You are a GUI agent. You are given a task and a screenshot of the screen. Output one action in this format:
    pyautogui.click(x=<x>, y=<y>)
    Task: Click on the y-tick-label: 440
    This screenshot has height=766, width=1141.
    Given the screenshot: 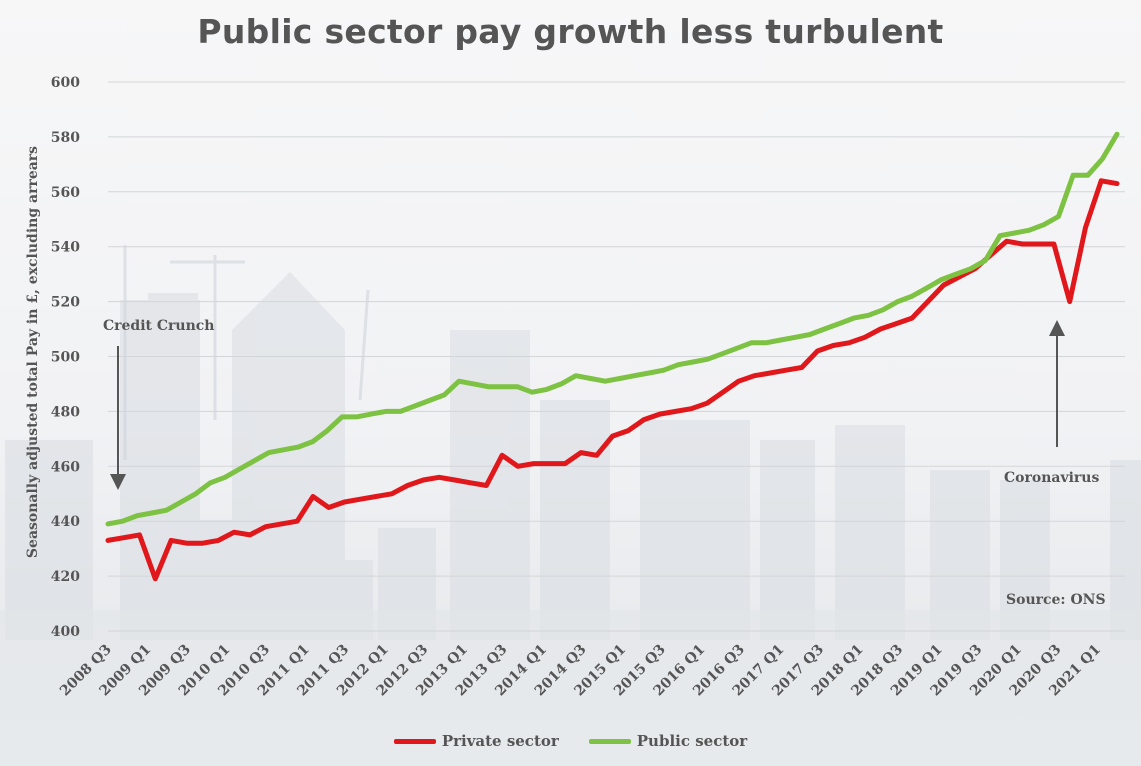 What is the action you would take?
    pyautogui.click(x=65, y=522)
    